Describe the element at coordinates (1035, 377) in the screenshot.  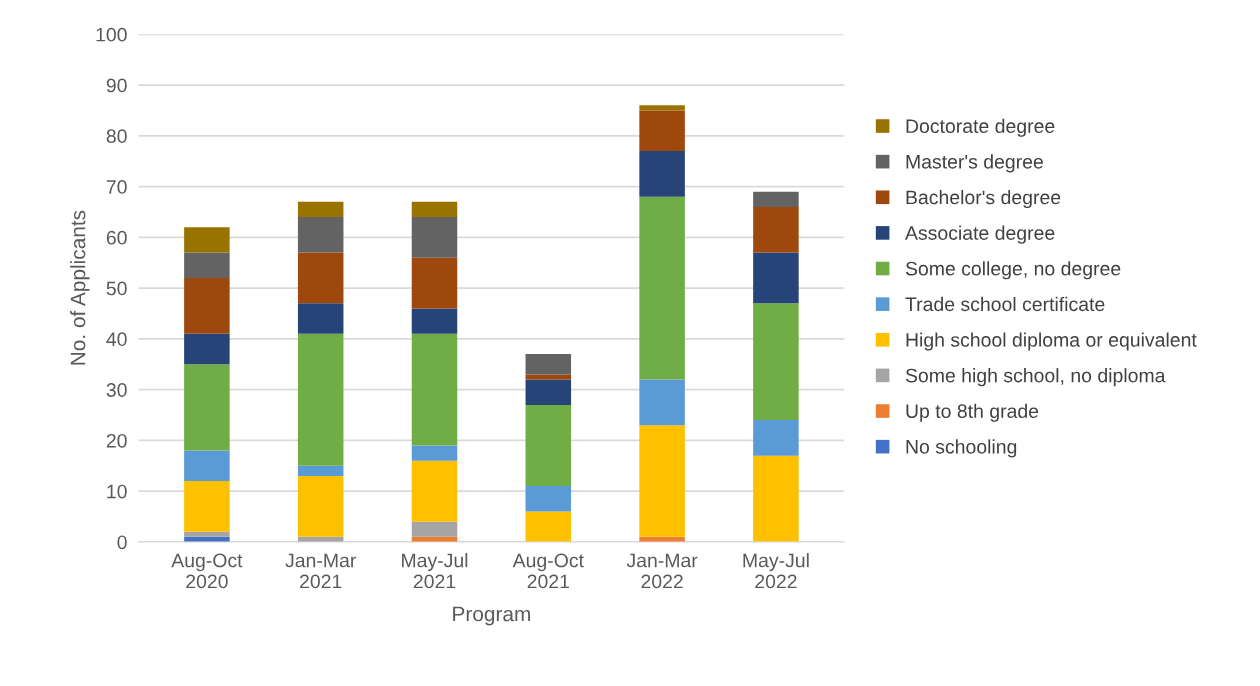
I see `legend-label: Some high school, no diploma` at that location.